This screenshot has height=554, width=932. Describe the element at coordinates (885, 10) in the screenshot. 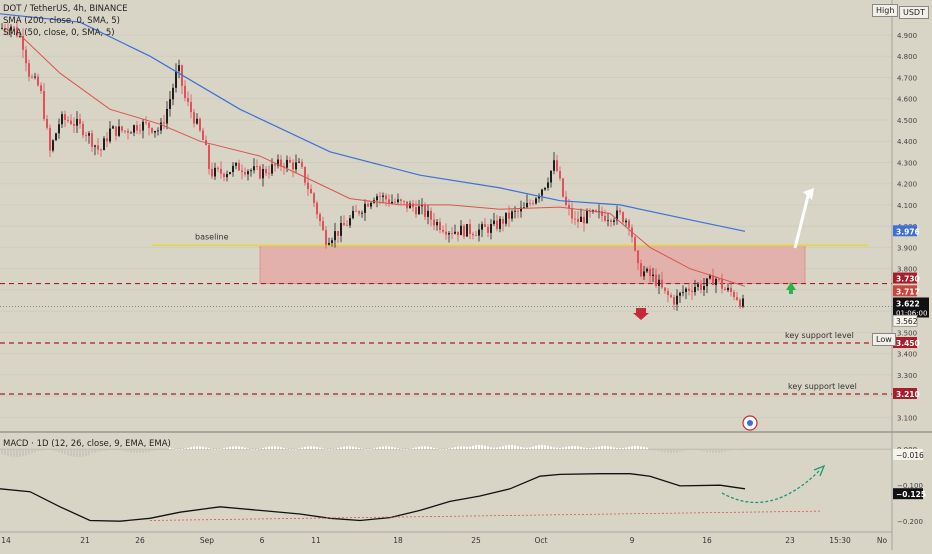

I see `high-button: High` at that location.